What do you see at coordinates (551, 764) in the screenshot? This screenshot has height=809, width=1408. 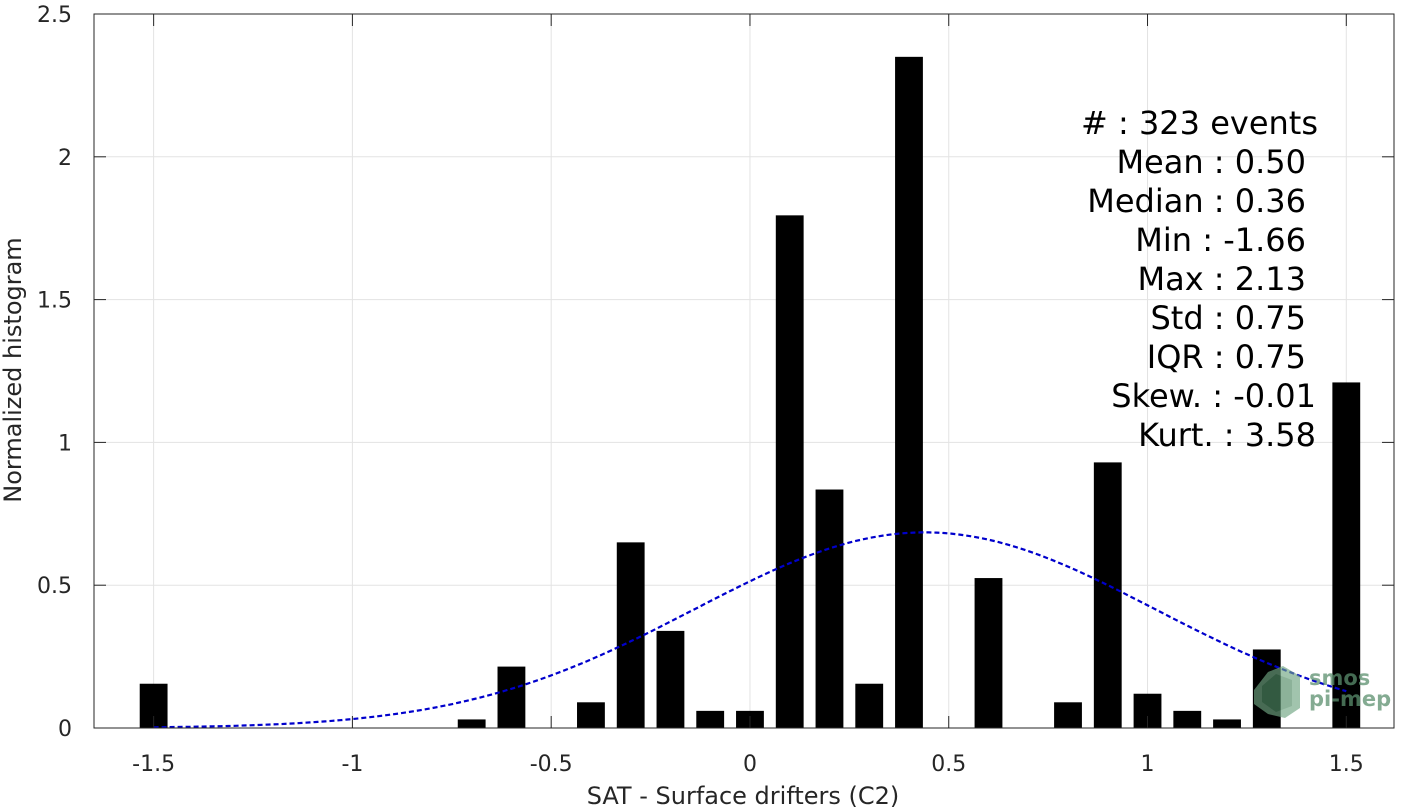 I see `x-tick-label-2: -0.5` at bounding box center [551, 764].